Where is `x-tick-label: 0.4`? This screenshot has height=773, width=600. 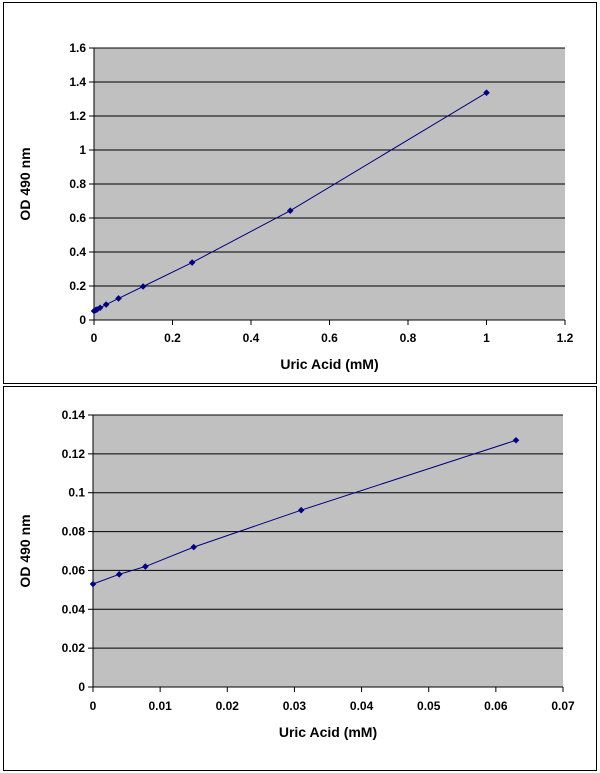
x-tick-label: 0.4 is located at coordinates (251, 338).